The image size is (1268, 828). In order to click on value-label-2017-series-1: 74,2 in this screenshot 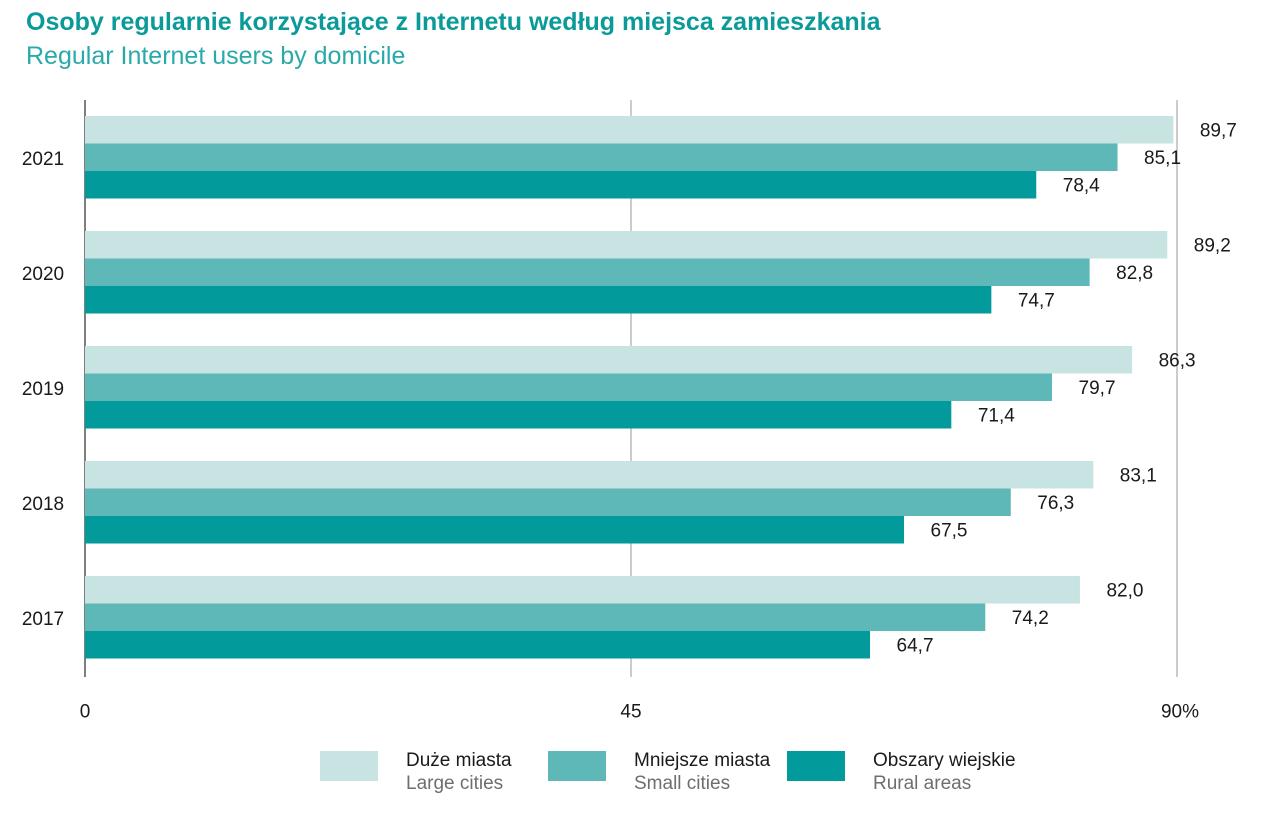, I will do `click(1030, 618)`.